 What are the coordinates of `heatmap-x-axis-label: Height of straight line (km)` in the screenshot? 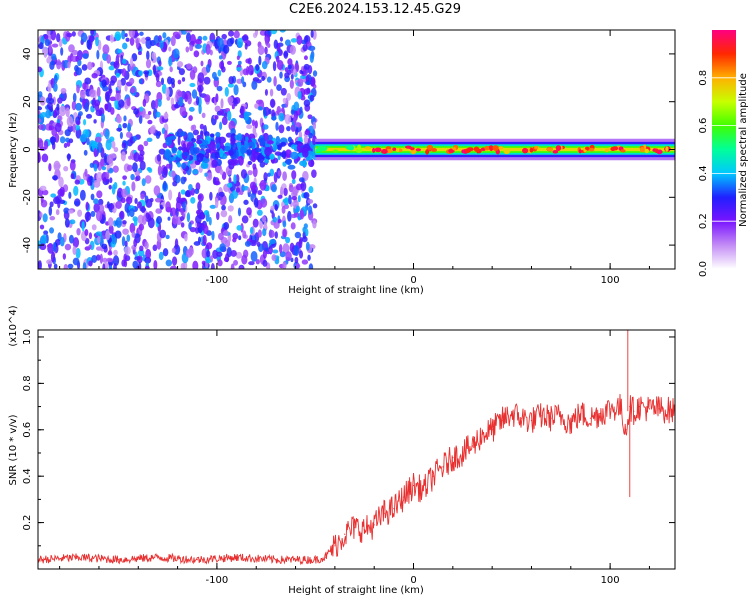 It's located at (356, 290).